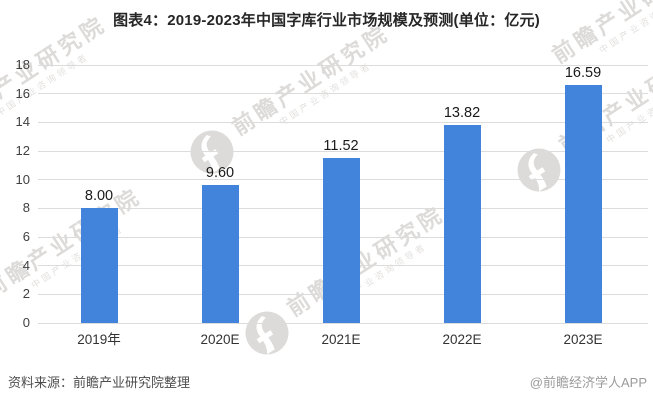 The width and height of the screenshot is (653, 402). What do you see at coordinates (341, 145) in the screenshot?
I see `bar-value-label: 11.52` at bounding box center [341, 145].